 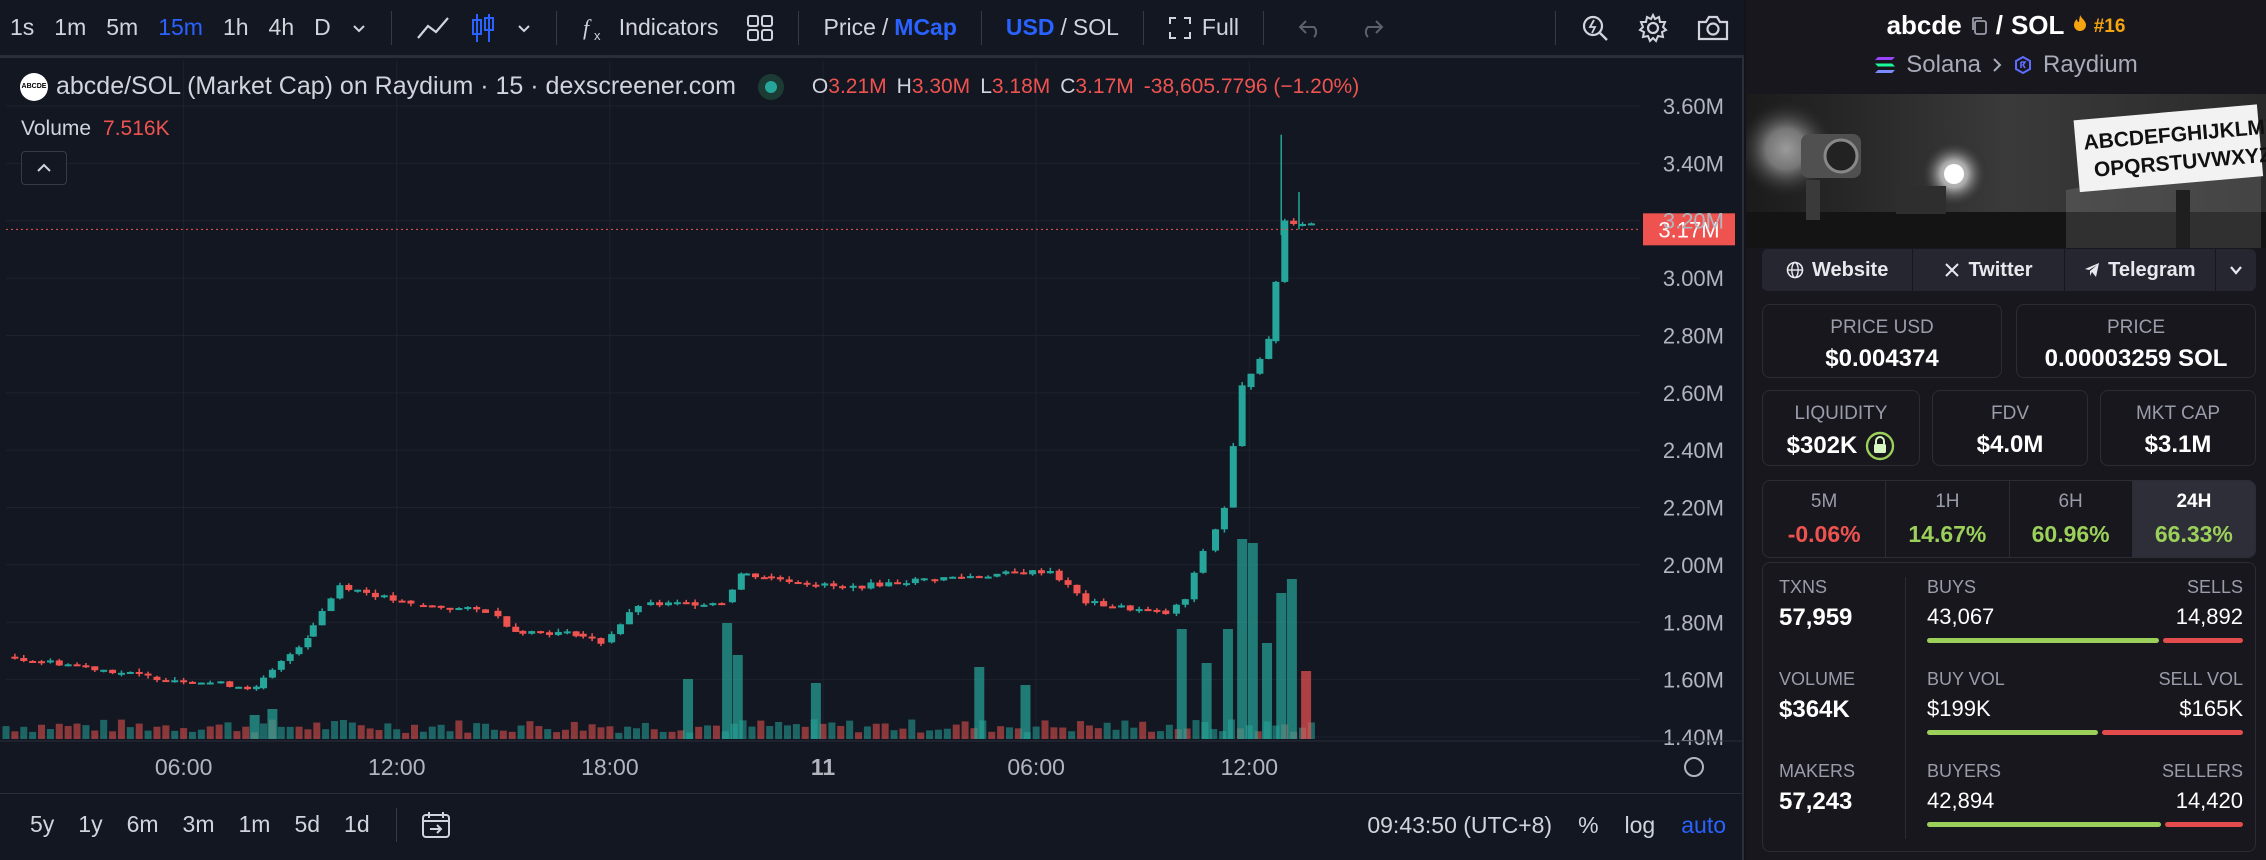 I want to click on redo-button, so click(x=1371, y=28).